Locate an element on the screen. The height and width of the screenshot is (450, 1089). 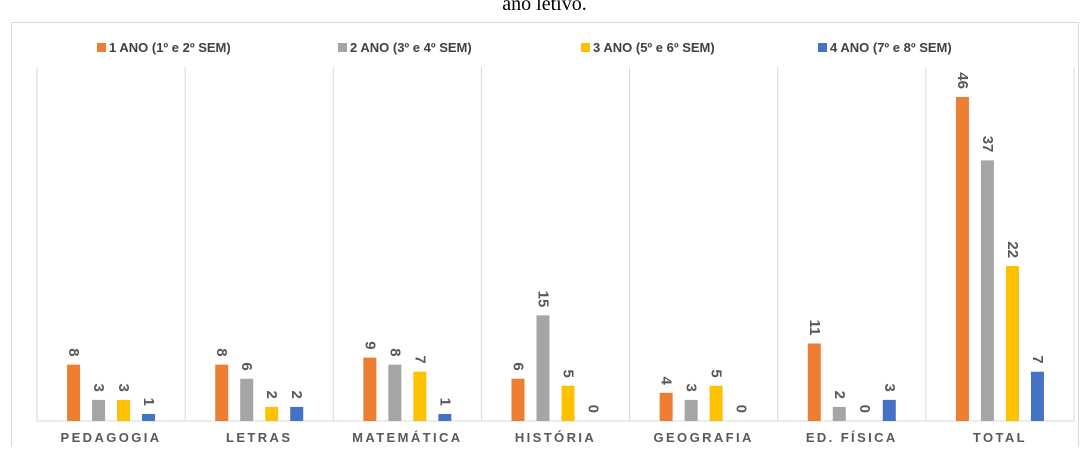
category-label: MATEMÁTICA is located at coordinates (407, 437).